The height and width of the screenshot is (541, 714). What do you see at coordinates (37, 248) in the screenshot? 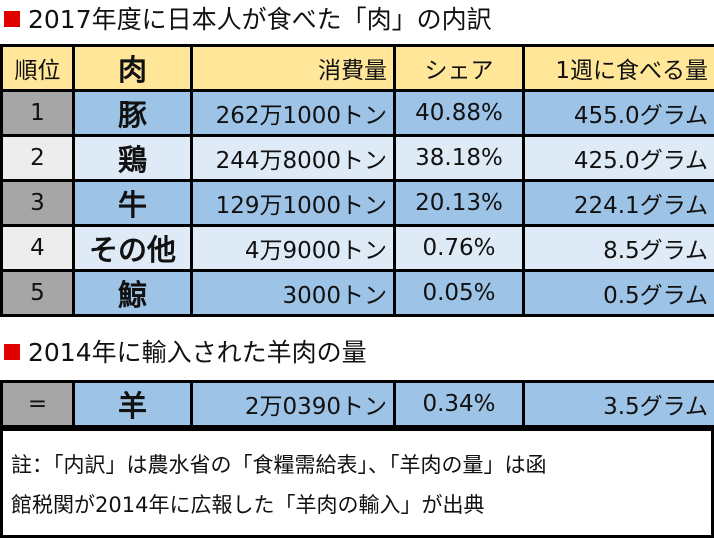
I see `table-cell: 4` at bounding box center [37, 248].